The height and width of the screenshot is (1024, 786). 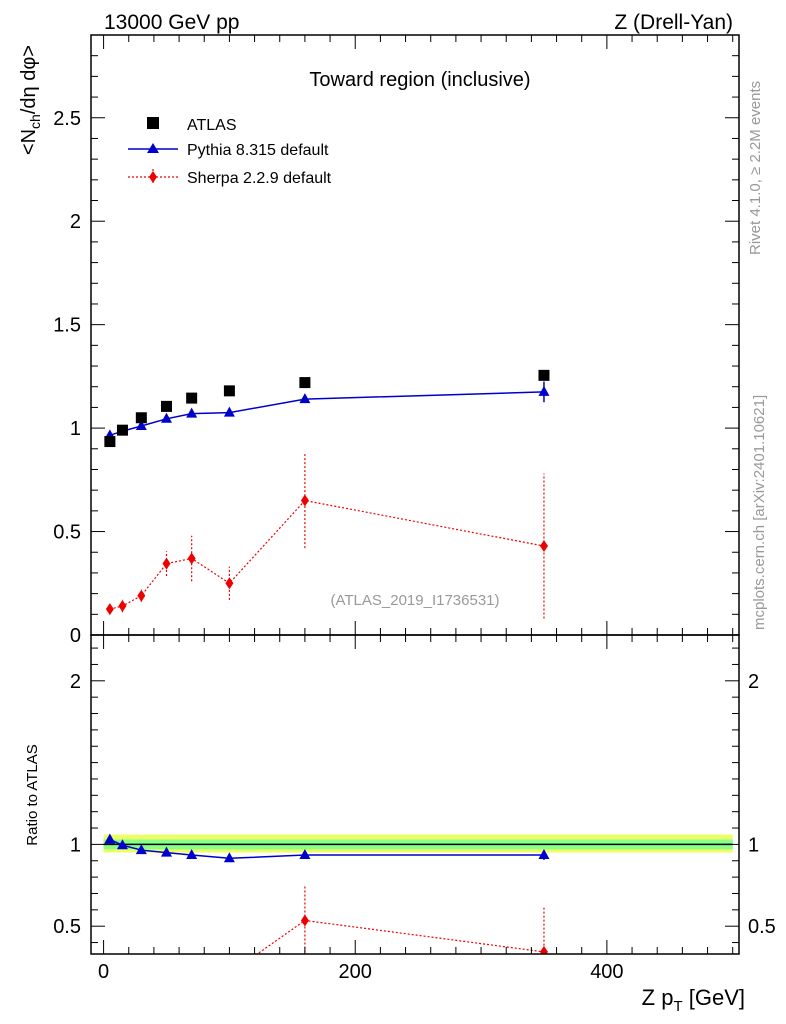 I want to click on y-tick-label: 1.5, so click(x=67, y=326).